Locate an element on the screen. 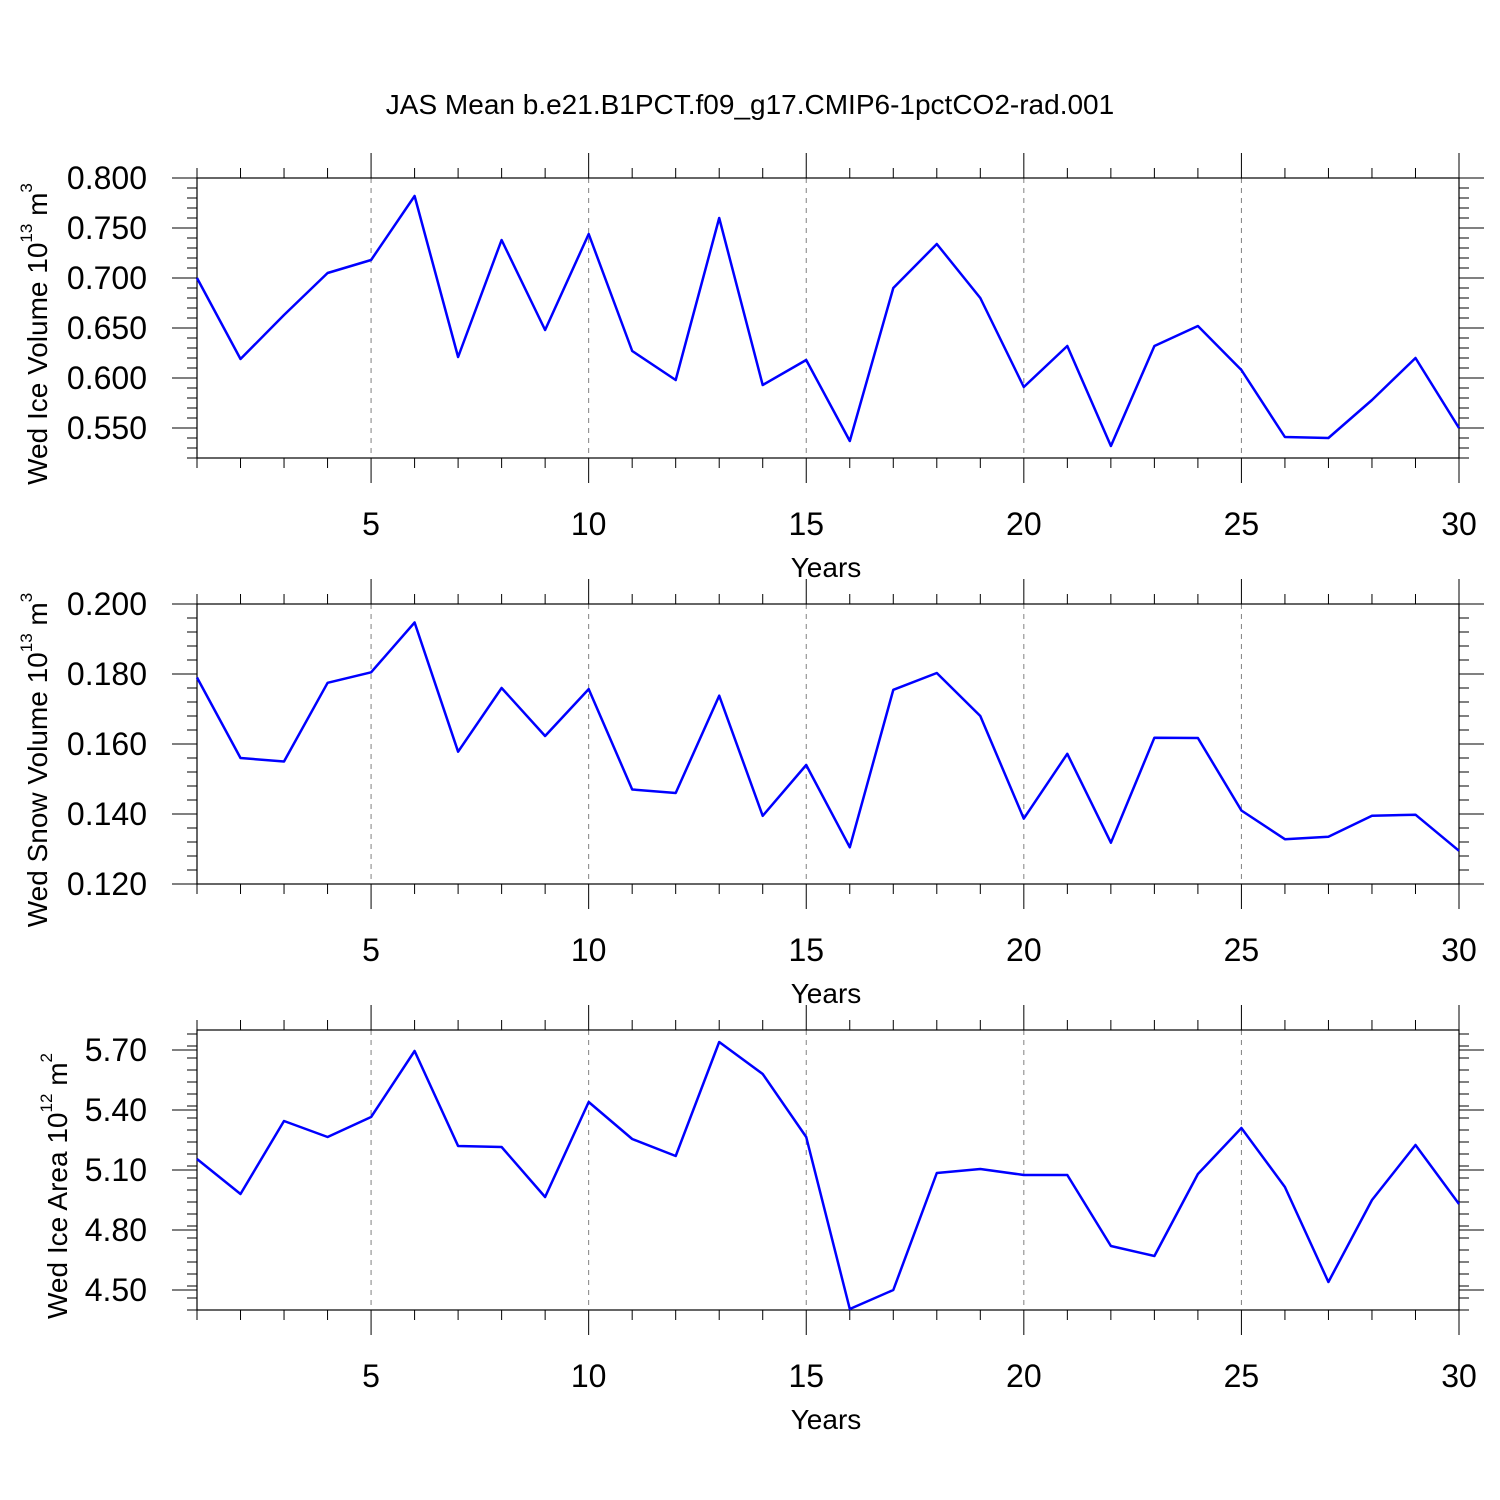  y-tick-label-3: 0.180 is located at coordinates (107, 674).